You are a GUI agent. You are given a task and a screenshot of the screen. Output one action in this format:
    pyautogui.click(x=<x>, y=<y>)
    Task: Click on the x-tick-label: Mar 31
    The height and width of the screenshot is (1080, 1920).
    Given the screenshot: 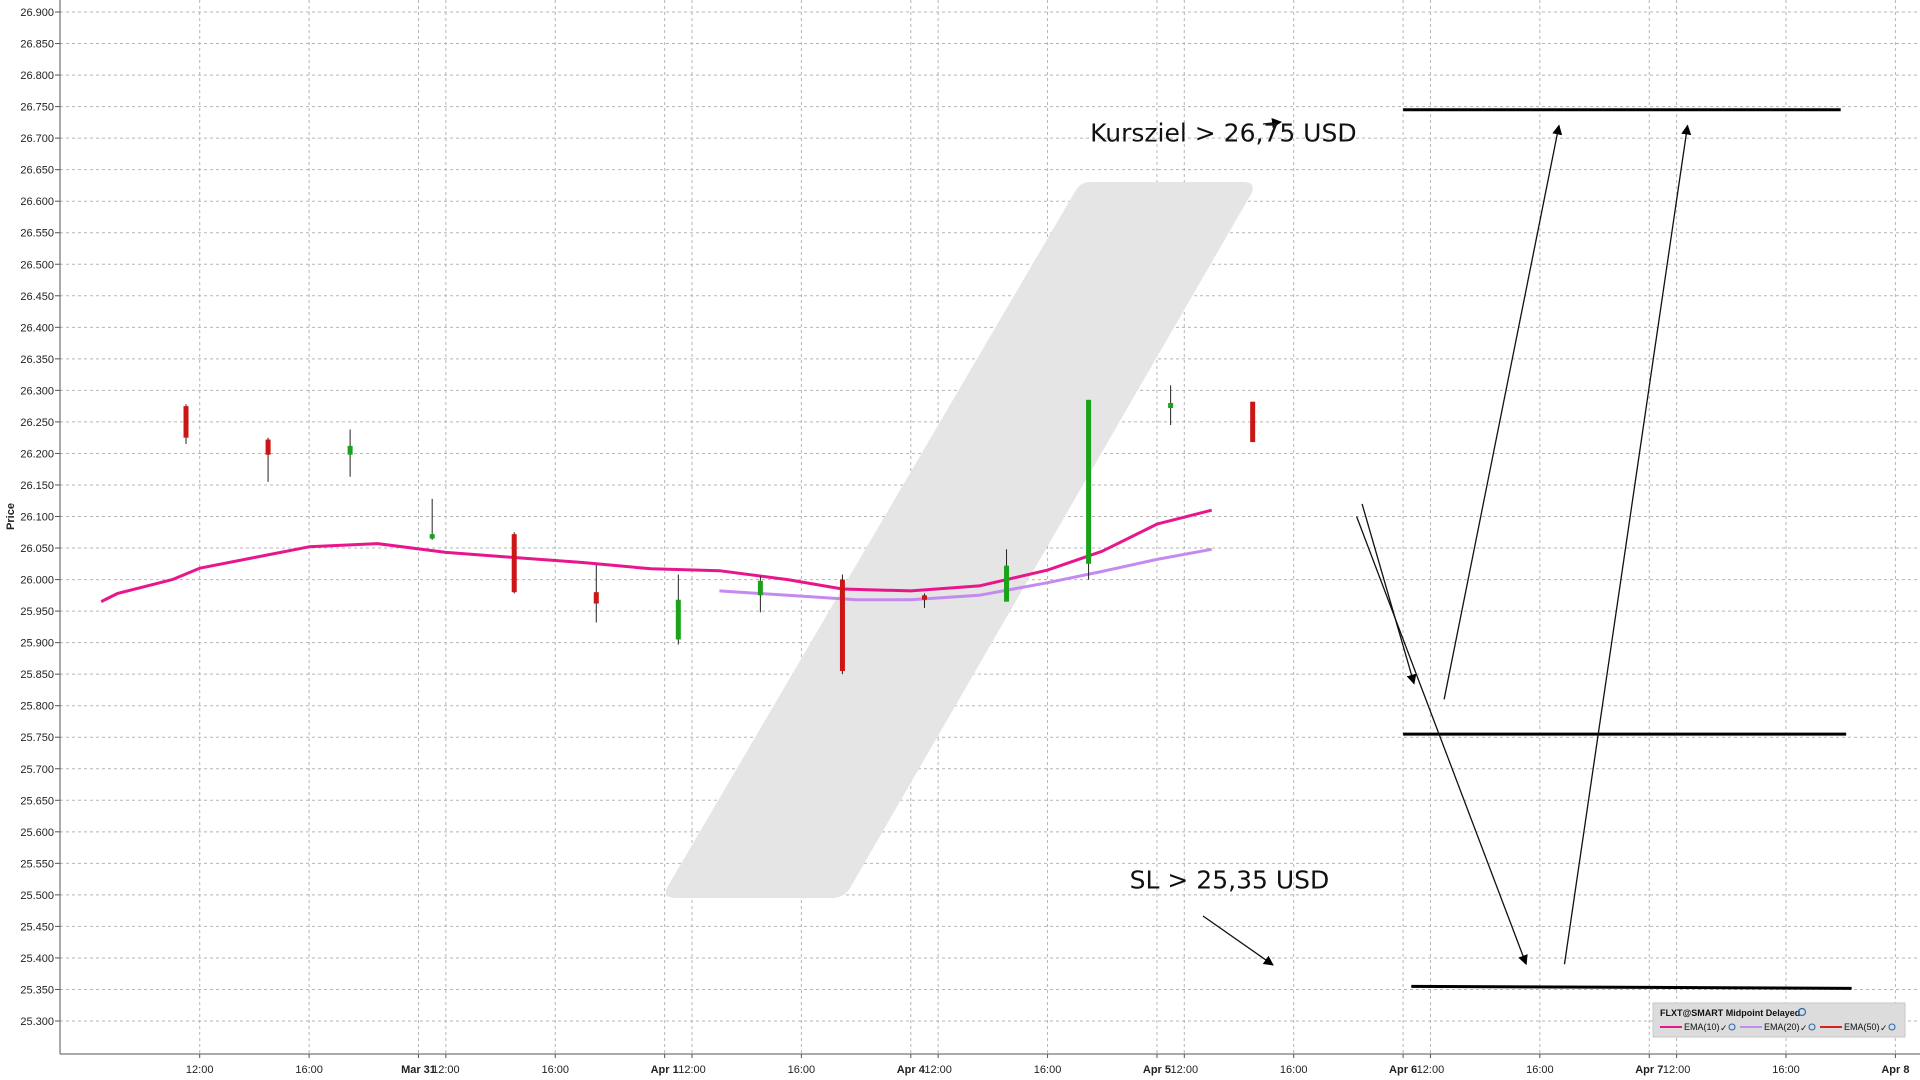 What is the action you would take?
    pyautogui.click(x=418, y=1070)
    